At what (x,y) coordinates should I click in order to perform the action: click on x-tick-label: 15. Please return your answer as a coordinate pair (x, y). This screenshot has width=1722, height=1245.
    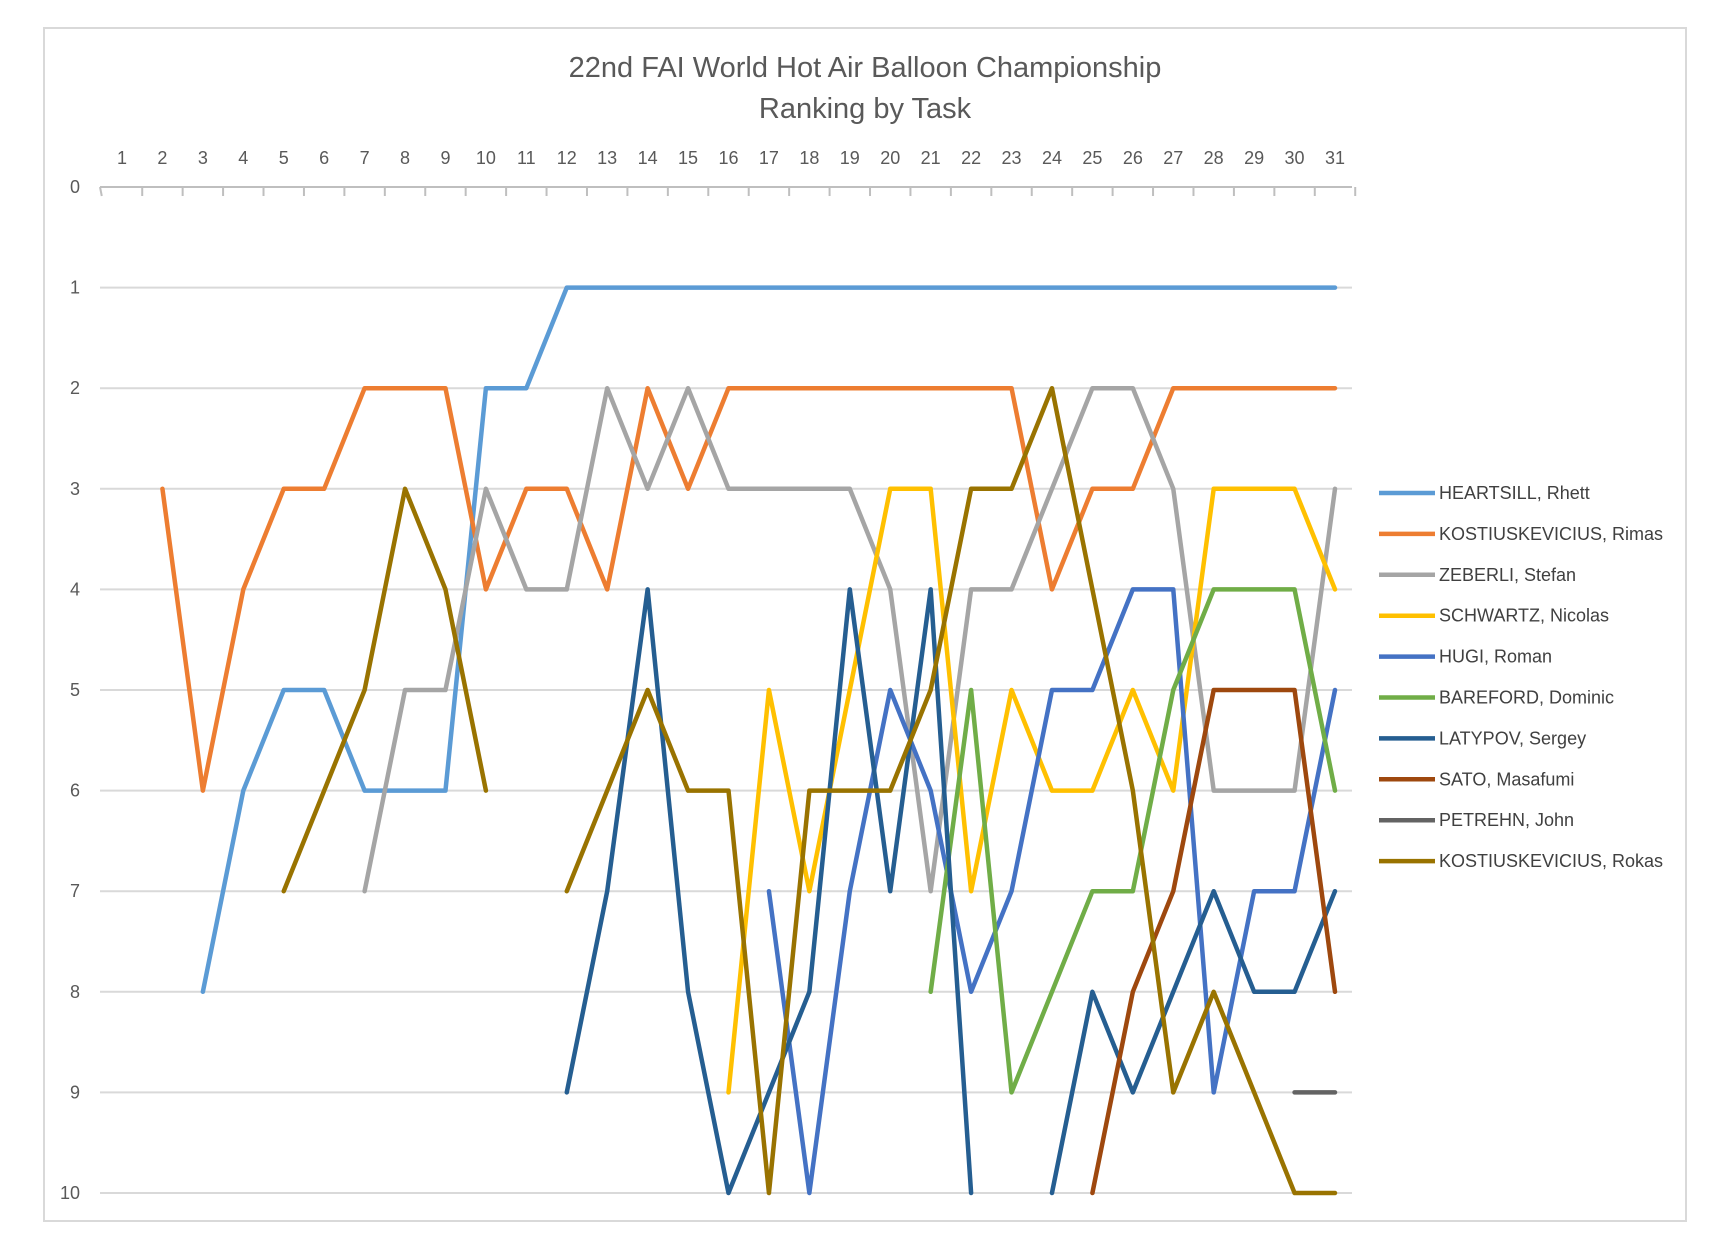
    Looking at the image, I should click on (688, 158).